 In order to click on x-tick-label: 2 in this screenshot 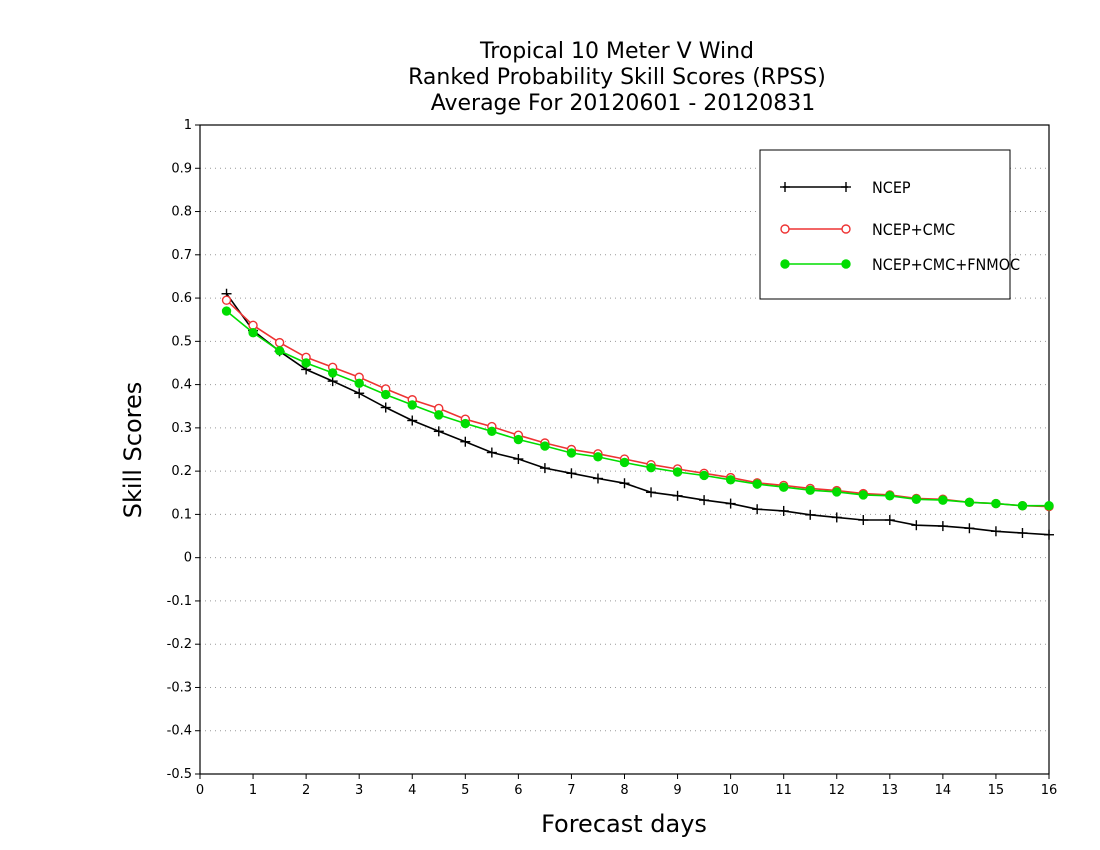, I will do `click(306, 790)`.